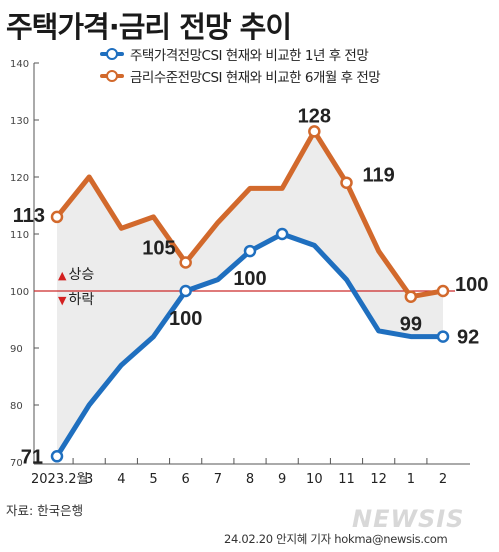  What do you see at coordinates (249, 56) in the screenshot?
I see `legend-label-house-price: 주택가격전망CSI 현재와 비교한 1년 후 전망` at bounding box center [249, 56].